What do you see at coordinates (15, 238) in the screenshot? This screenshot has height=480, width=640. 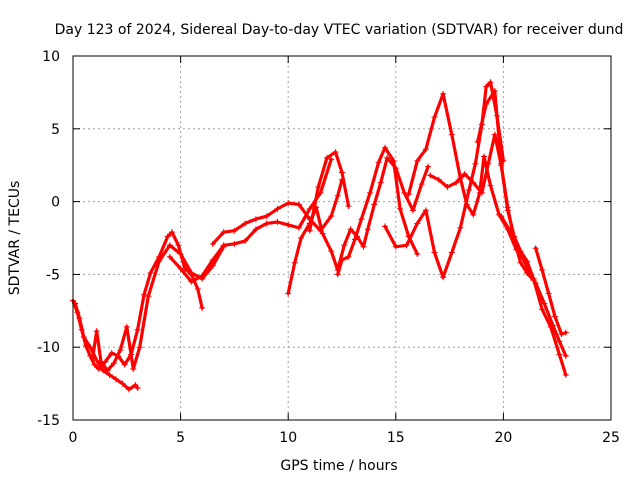 I see `y-axis-label: SDTVAR / TECUs` at bounding box center [15, 238].